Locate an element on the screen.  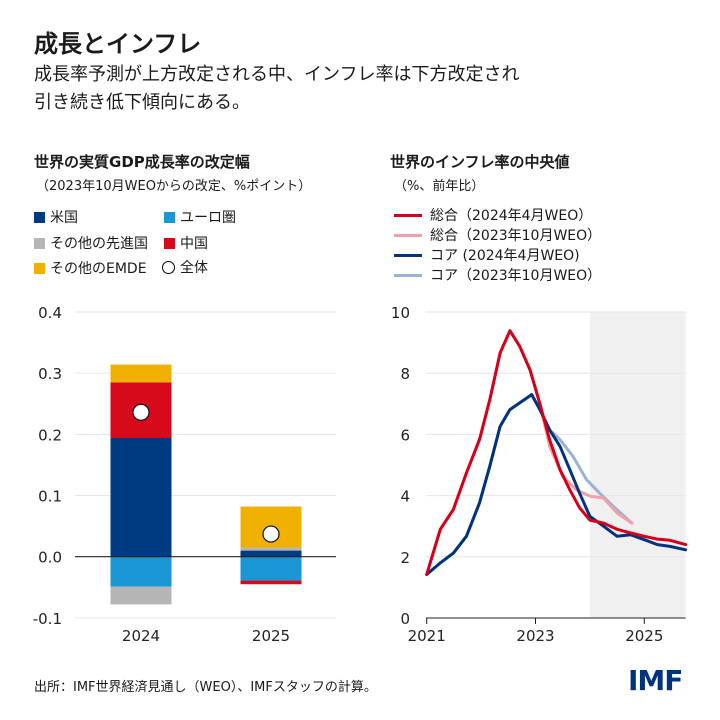
y-tick-label: 10 is located at coordinates (400, 313).